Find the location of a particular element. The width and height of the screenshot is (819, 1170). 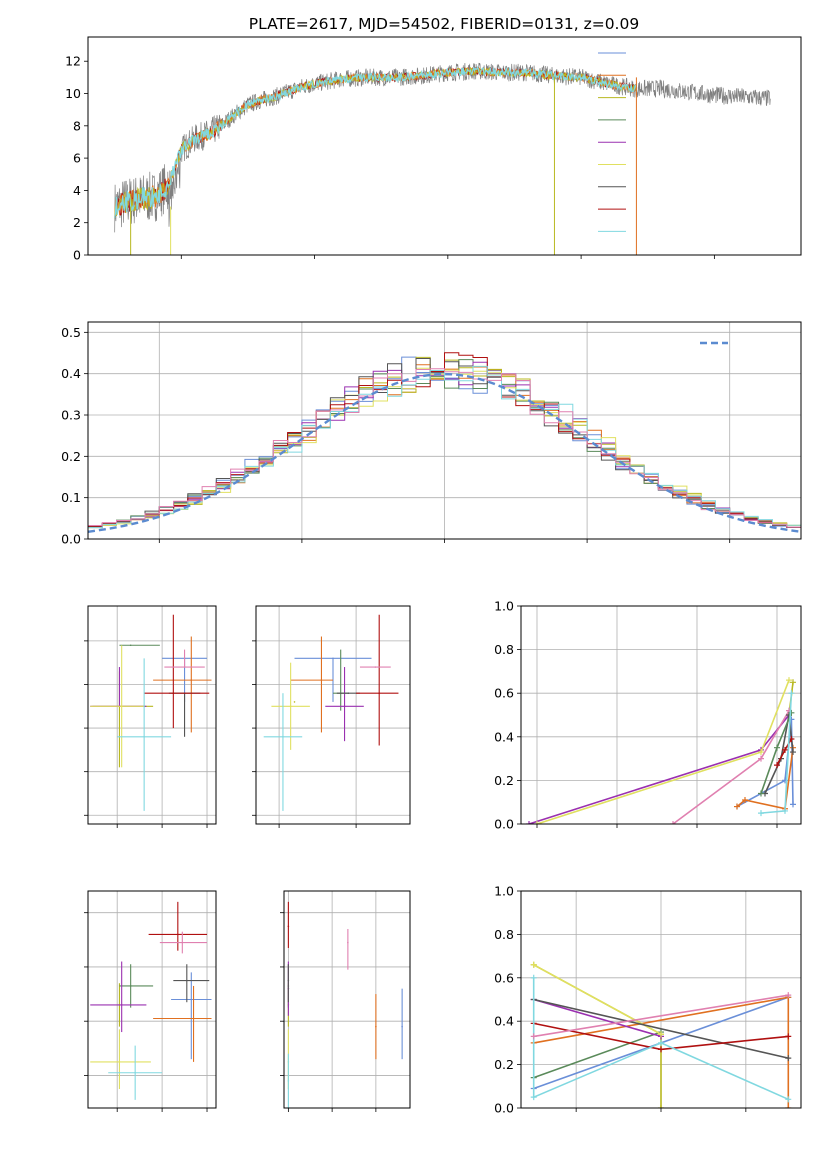

y-tick-label: 8 is located at coordinates (77, 125).